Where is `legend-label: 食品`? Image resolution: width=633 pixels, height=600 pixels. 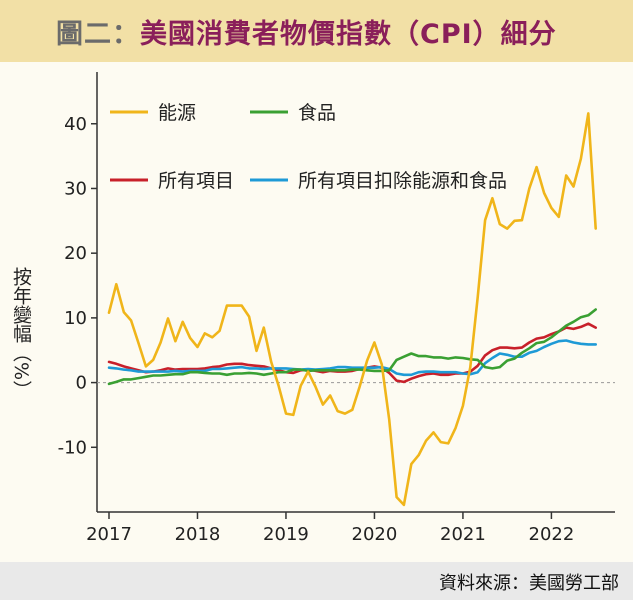 legend-label: 食品 is located at coordinates (317, 113).